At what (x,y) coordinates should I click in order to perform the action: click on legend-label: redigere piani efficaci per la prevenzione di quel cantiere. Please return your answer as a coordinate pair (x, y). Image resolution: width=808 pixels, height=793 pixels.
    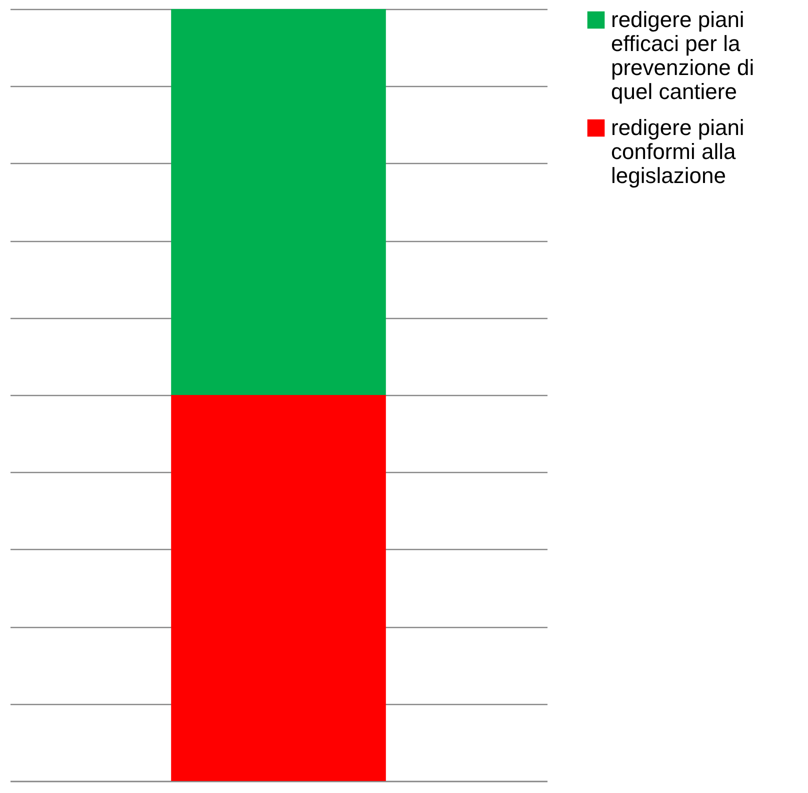
    Looking at the image, I should click on (682, 55).